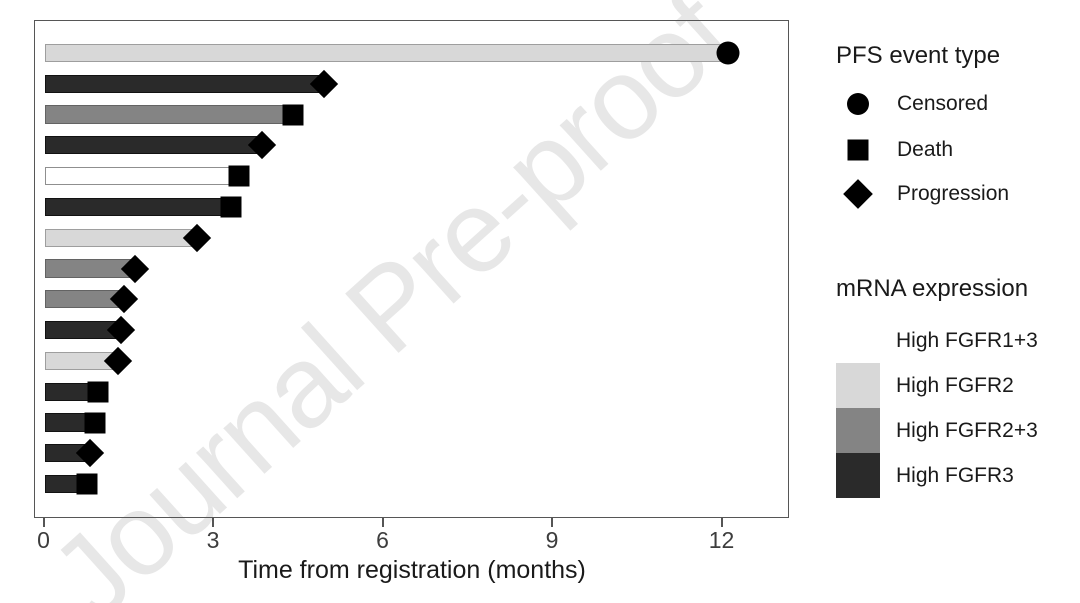 The height and width of the screenshot is (603, 1080). I want to click on mrna-legend-title: mRNA expression, so click(932, 288).